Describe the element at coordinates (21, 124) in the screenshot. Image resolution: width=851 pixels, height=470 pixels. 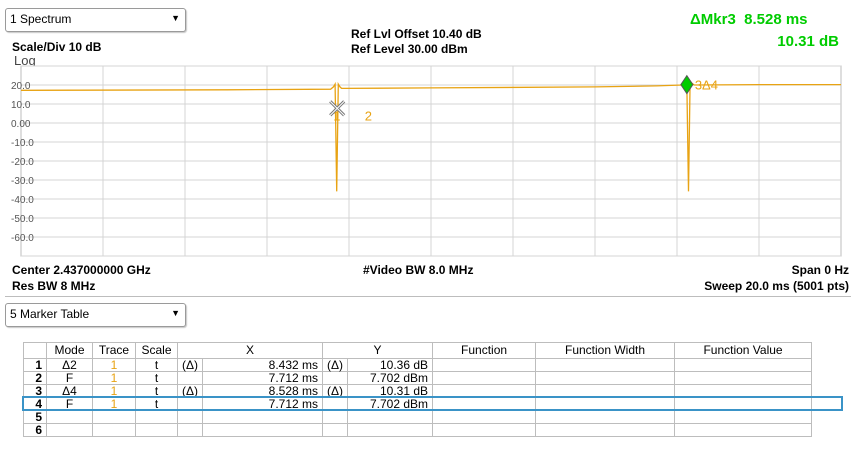
I see `y-tick-label: 0.00` at that location.